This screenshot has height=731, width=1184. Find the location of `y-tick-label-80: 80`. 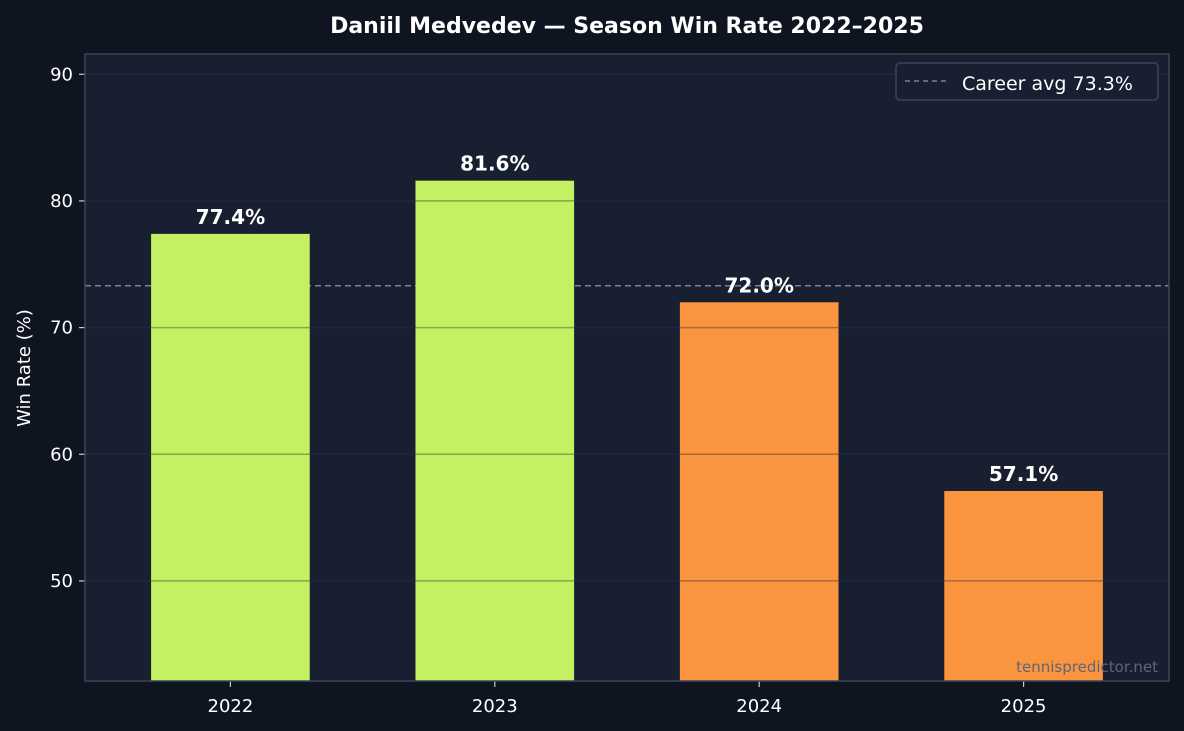

y-tick-label-80: 80 is located at coordinates (61, 201).